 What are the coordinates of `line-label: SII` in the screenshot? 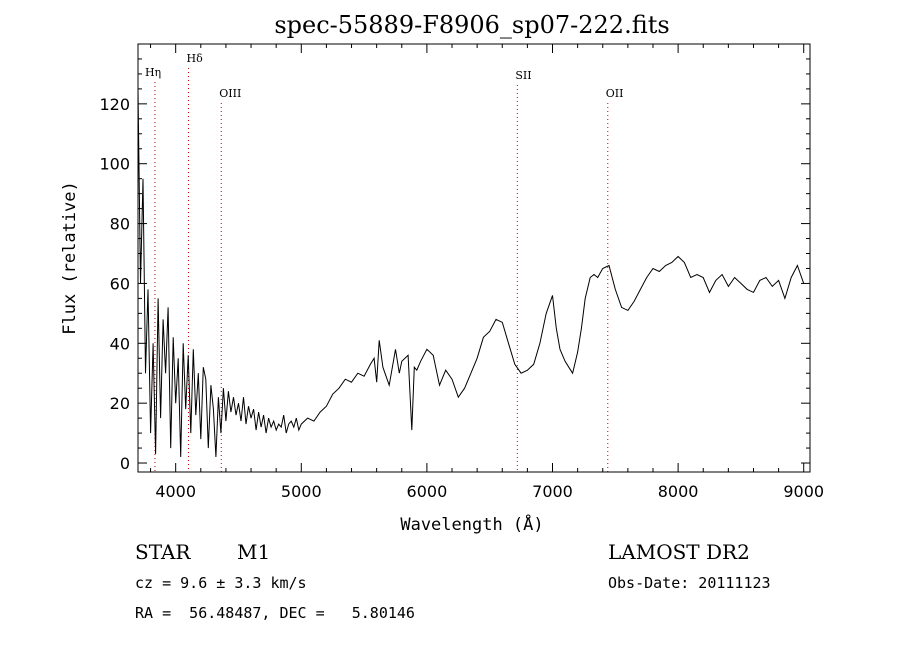 It's located at (523, 75).